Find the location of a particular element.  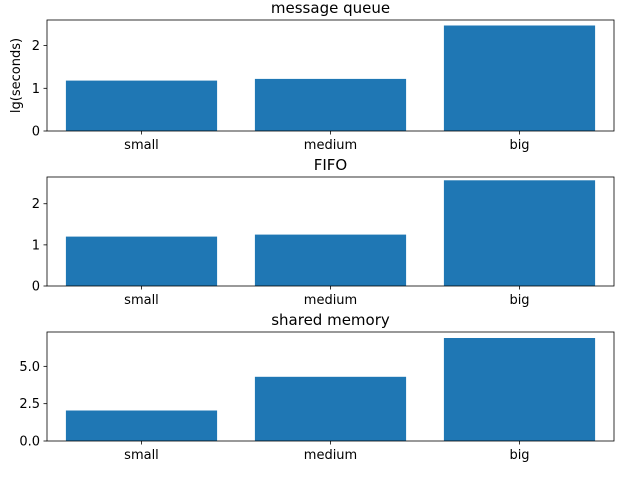

y-axis-label: lg(seconds) is located at coordinates (16, 75).